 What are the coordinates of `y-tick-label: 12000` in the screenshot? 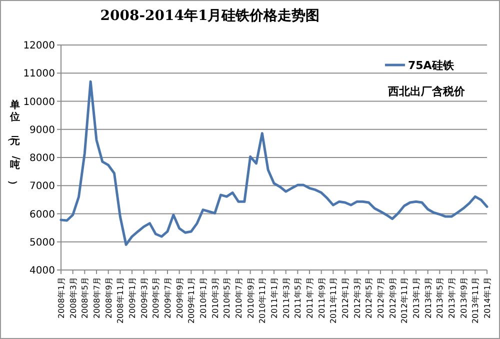 It's located at (39, 46).